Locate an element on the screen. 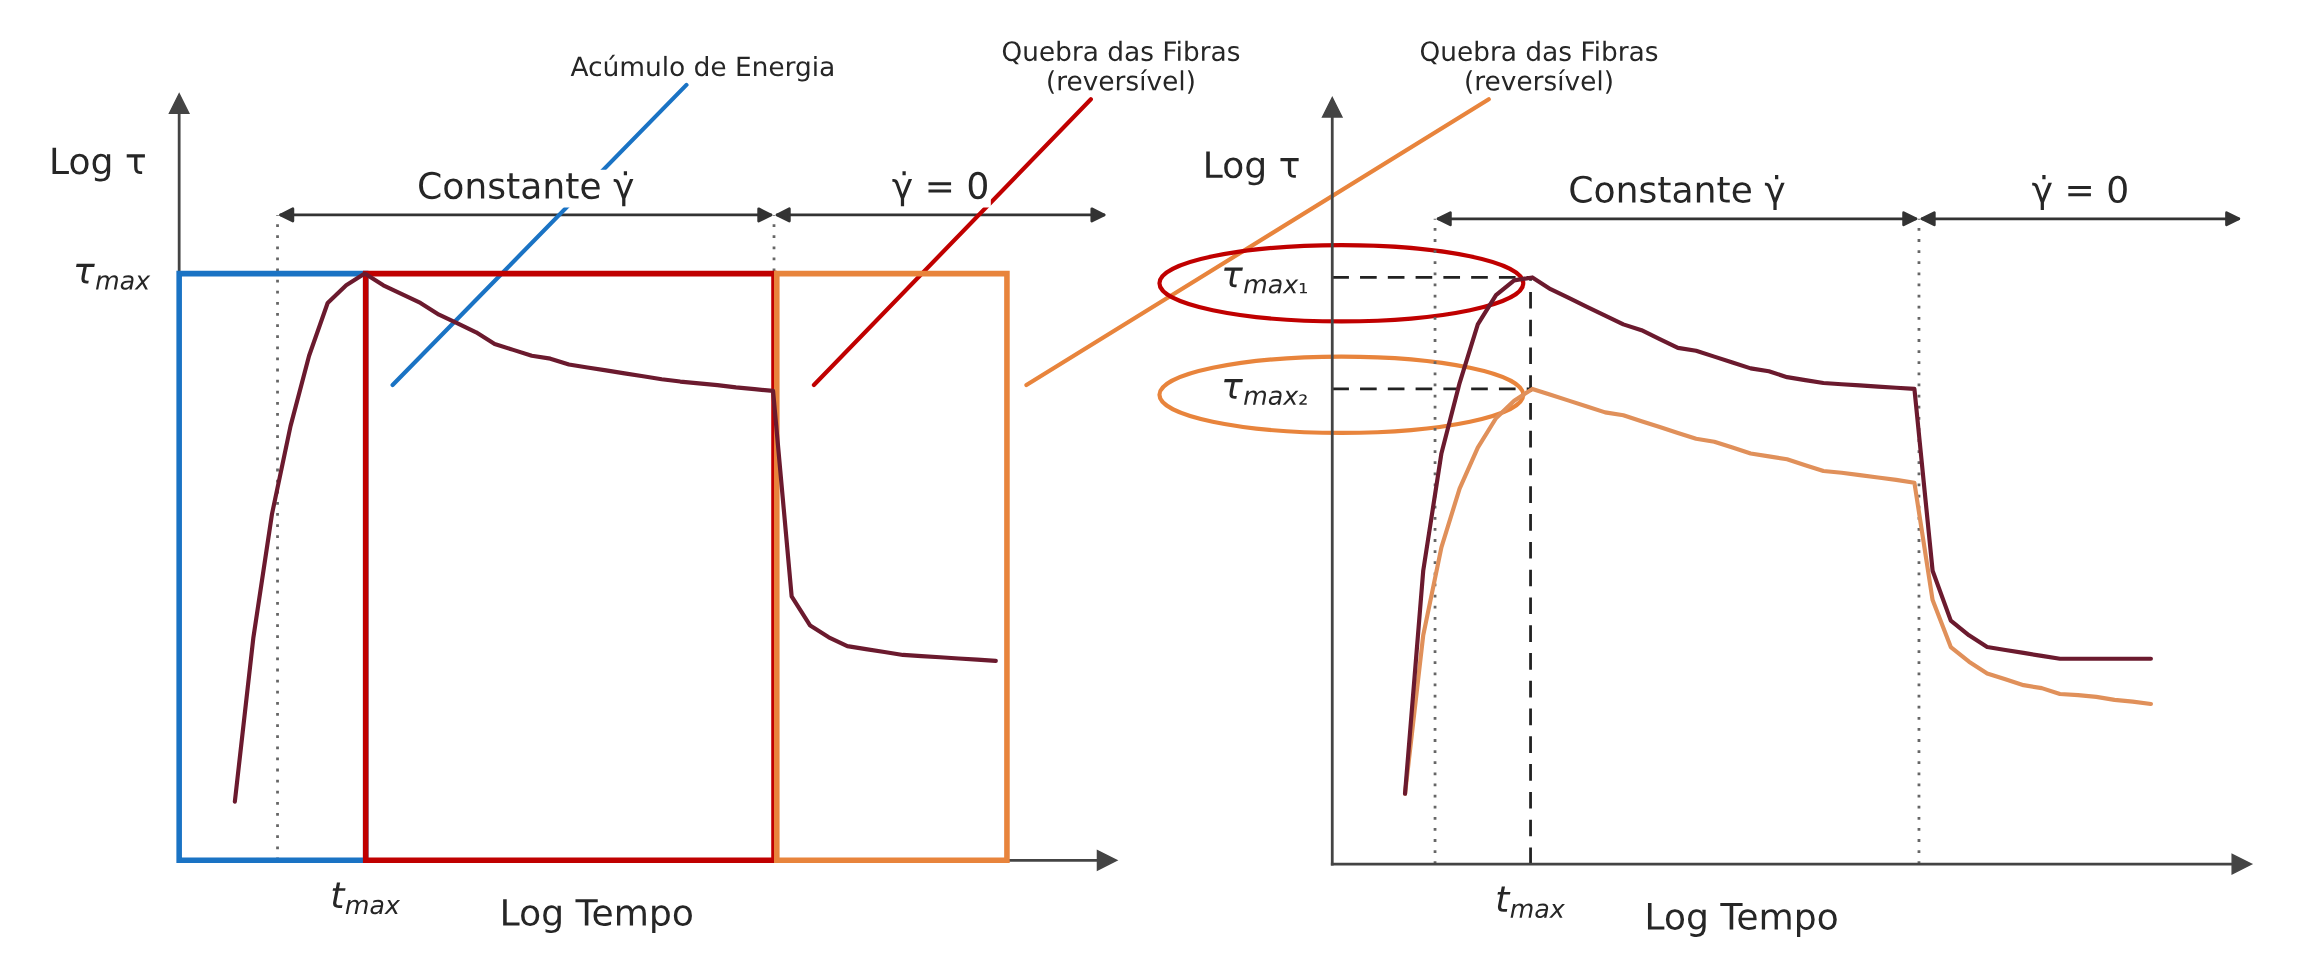  text: τ$_{max}$ is located at coordinates (113, 276).